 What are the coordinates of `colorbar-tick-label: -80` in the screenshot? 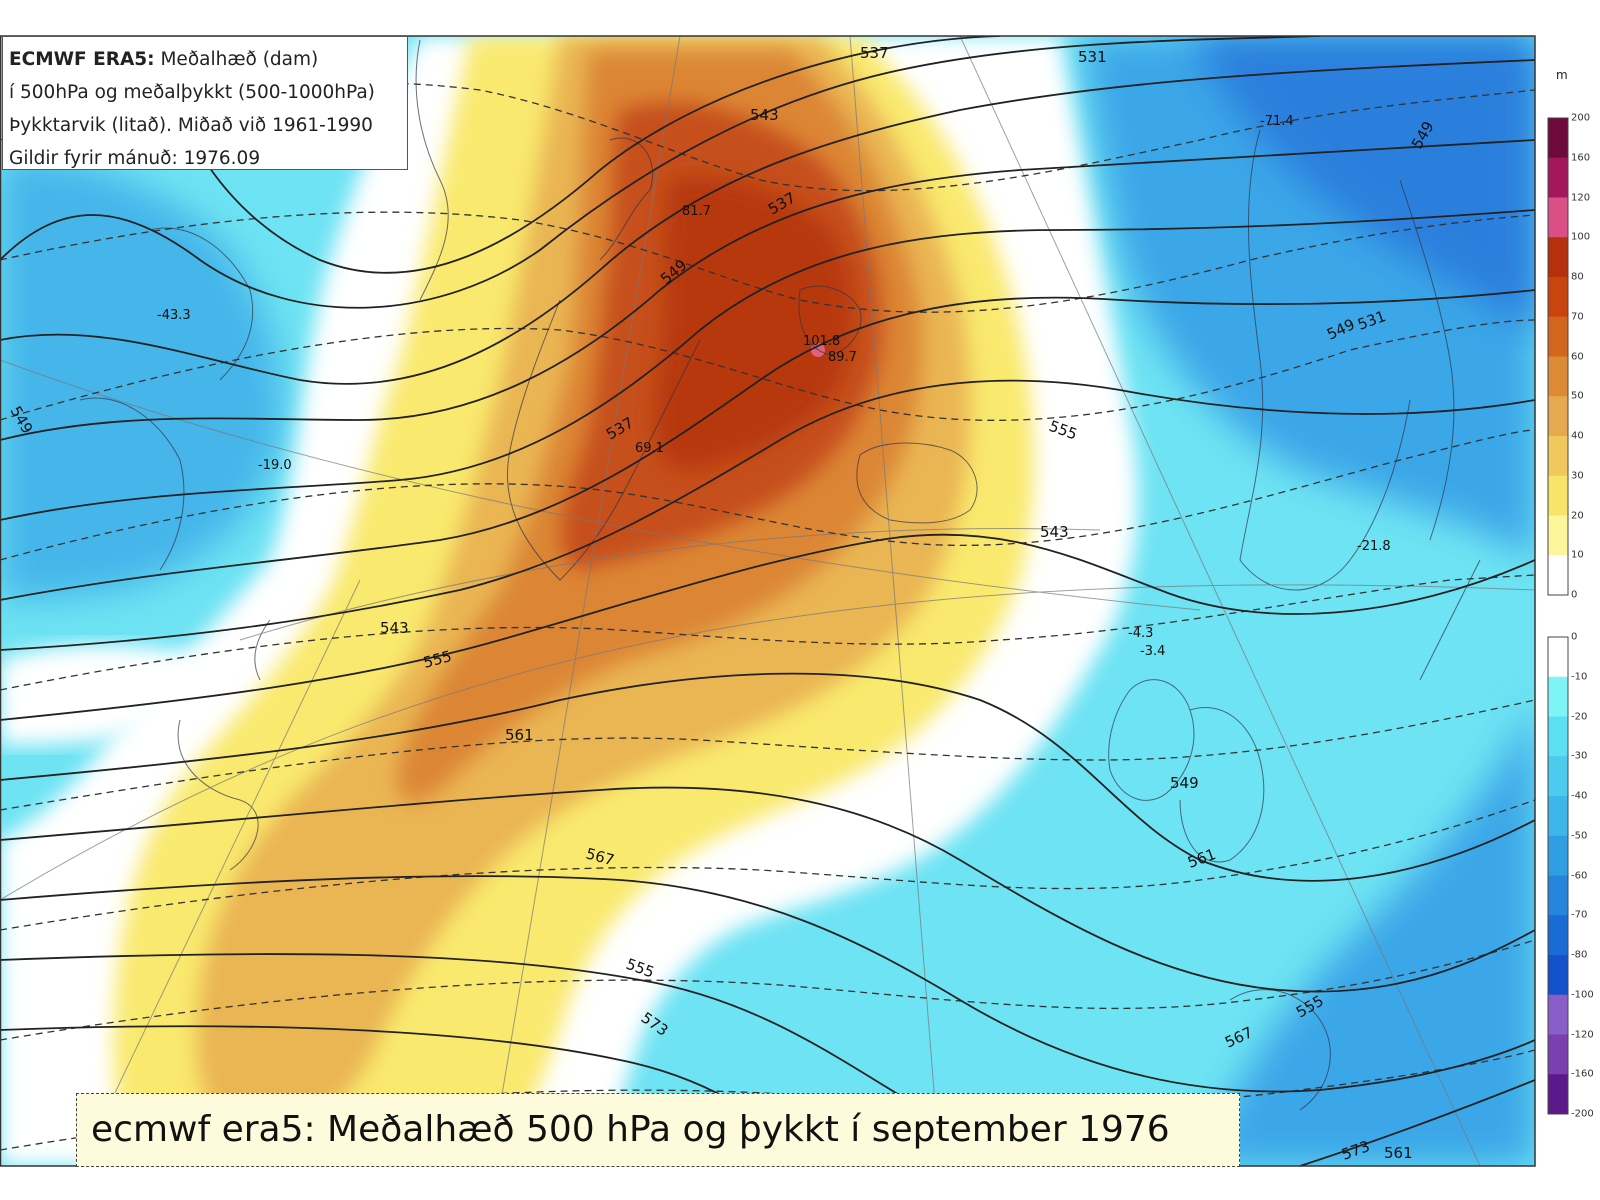 It's located at (1579, 955).